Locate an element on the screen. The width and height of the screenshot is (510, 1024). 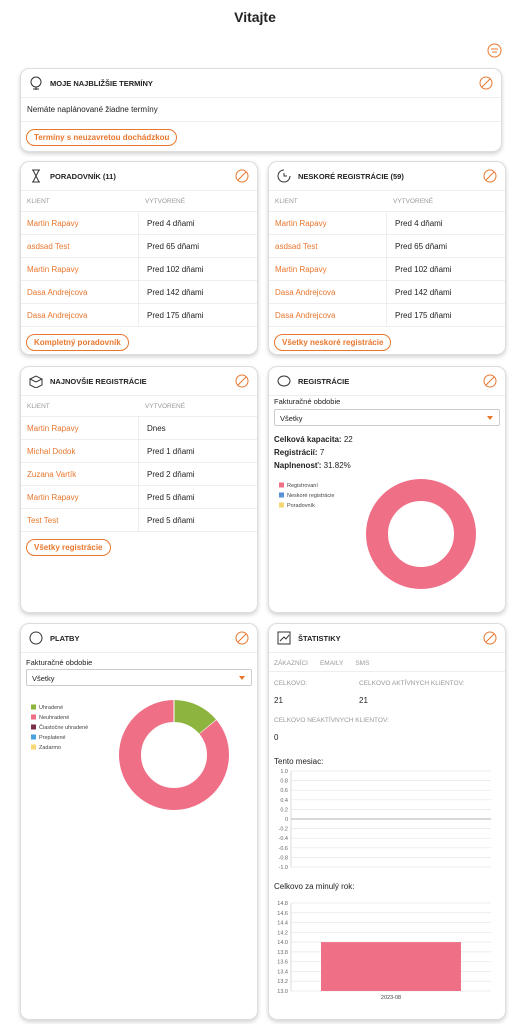
card-header: NAJNOVŠIE REGISTRÁCIE is located at coordinates (139, 381).